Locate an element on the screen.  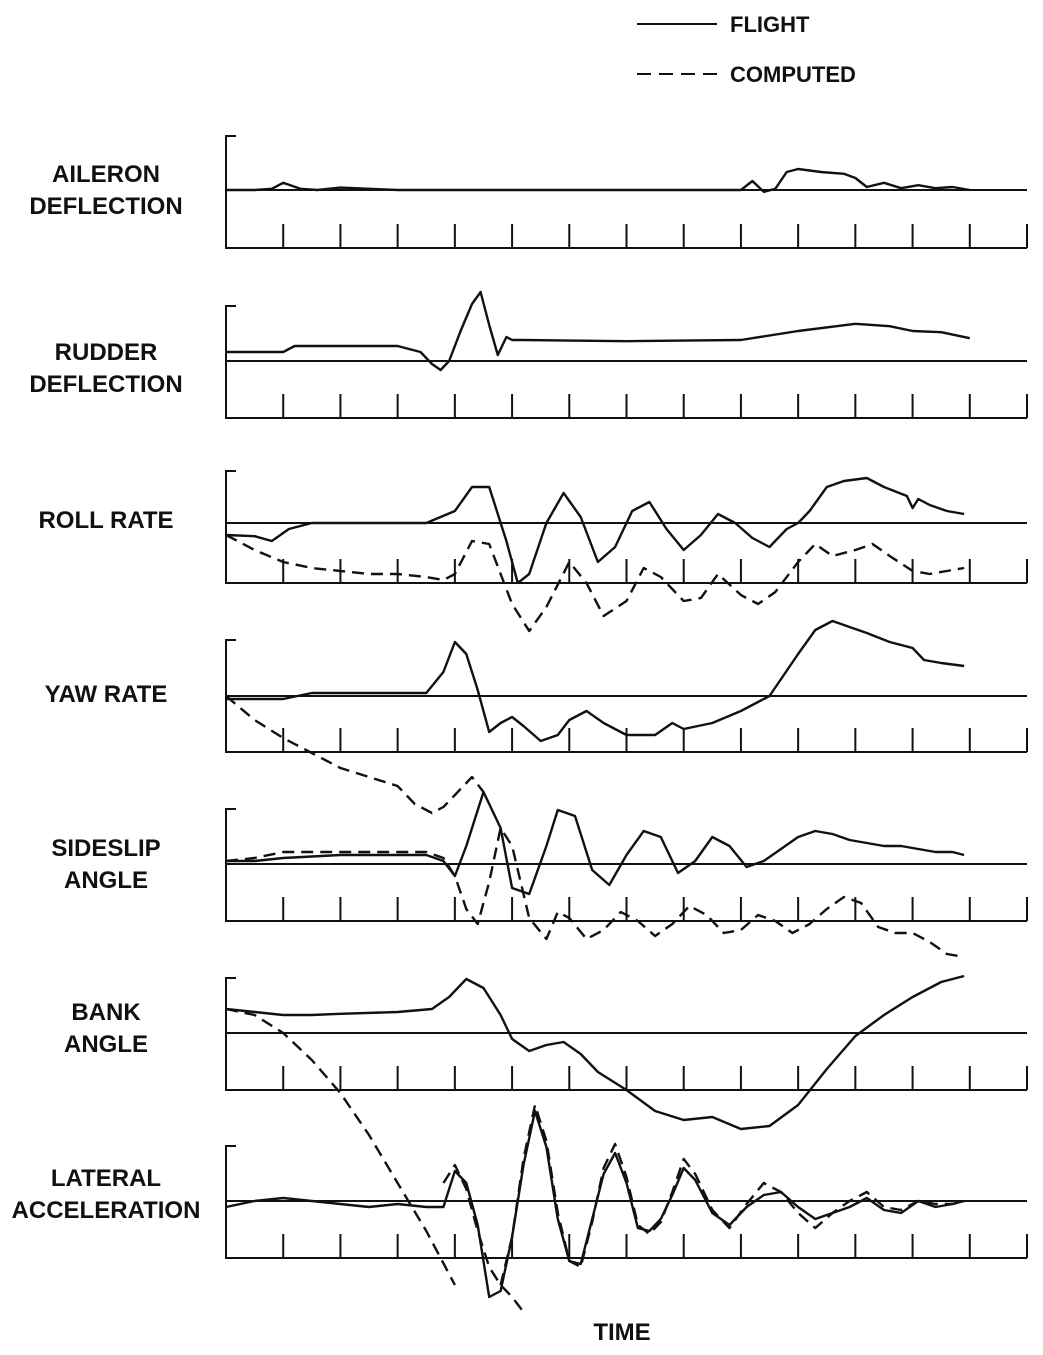
panel-aileron-deflection: AILERON DEFLECTION is located at coordinates (528, 192).